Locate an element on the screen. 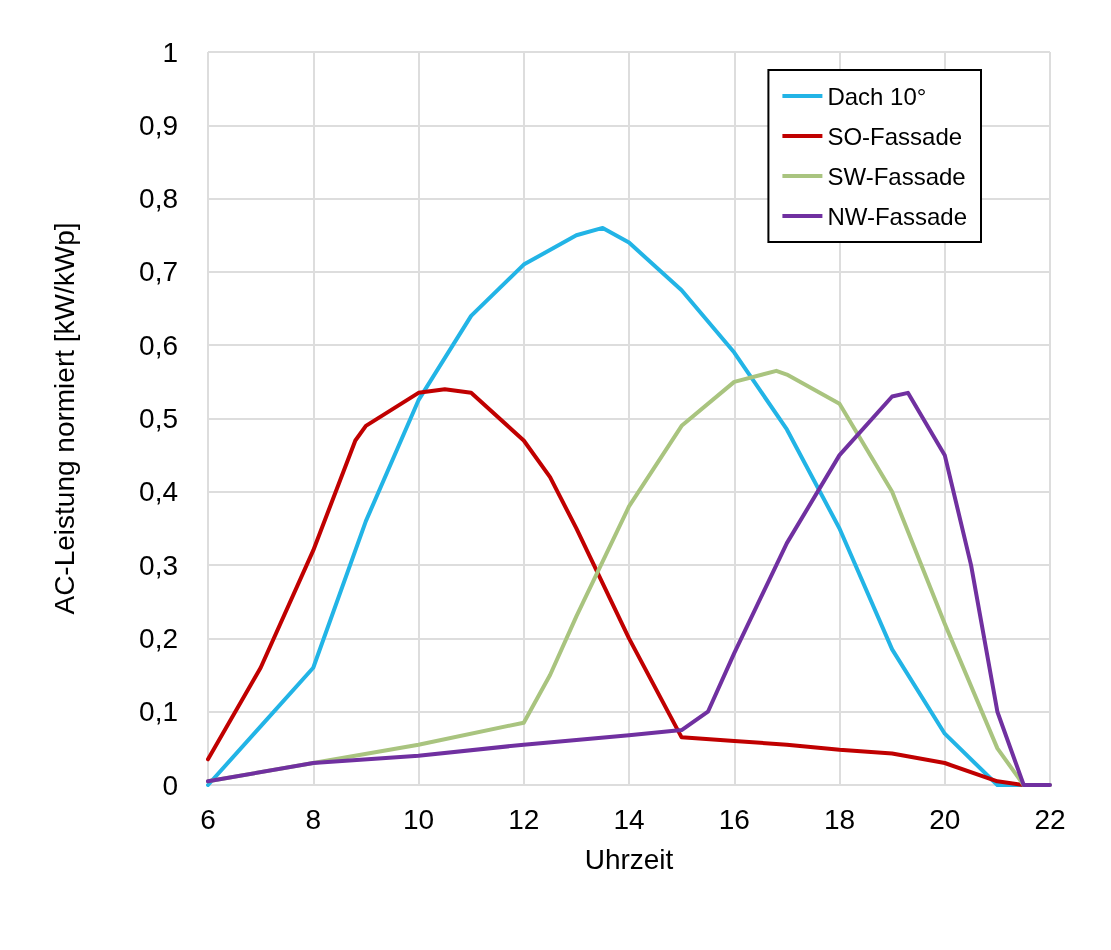  legend-label: NW-Fassade is located at coordinates (897, 216).